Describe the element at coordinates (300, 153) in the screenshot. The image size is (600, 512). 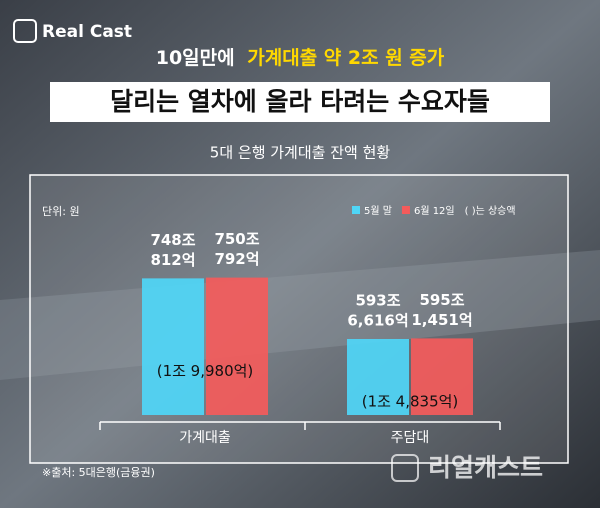
I see `chart-subtitle: 5대 은행 가계대출 잔액 현황` at that location.